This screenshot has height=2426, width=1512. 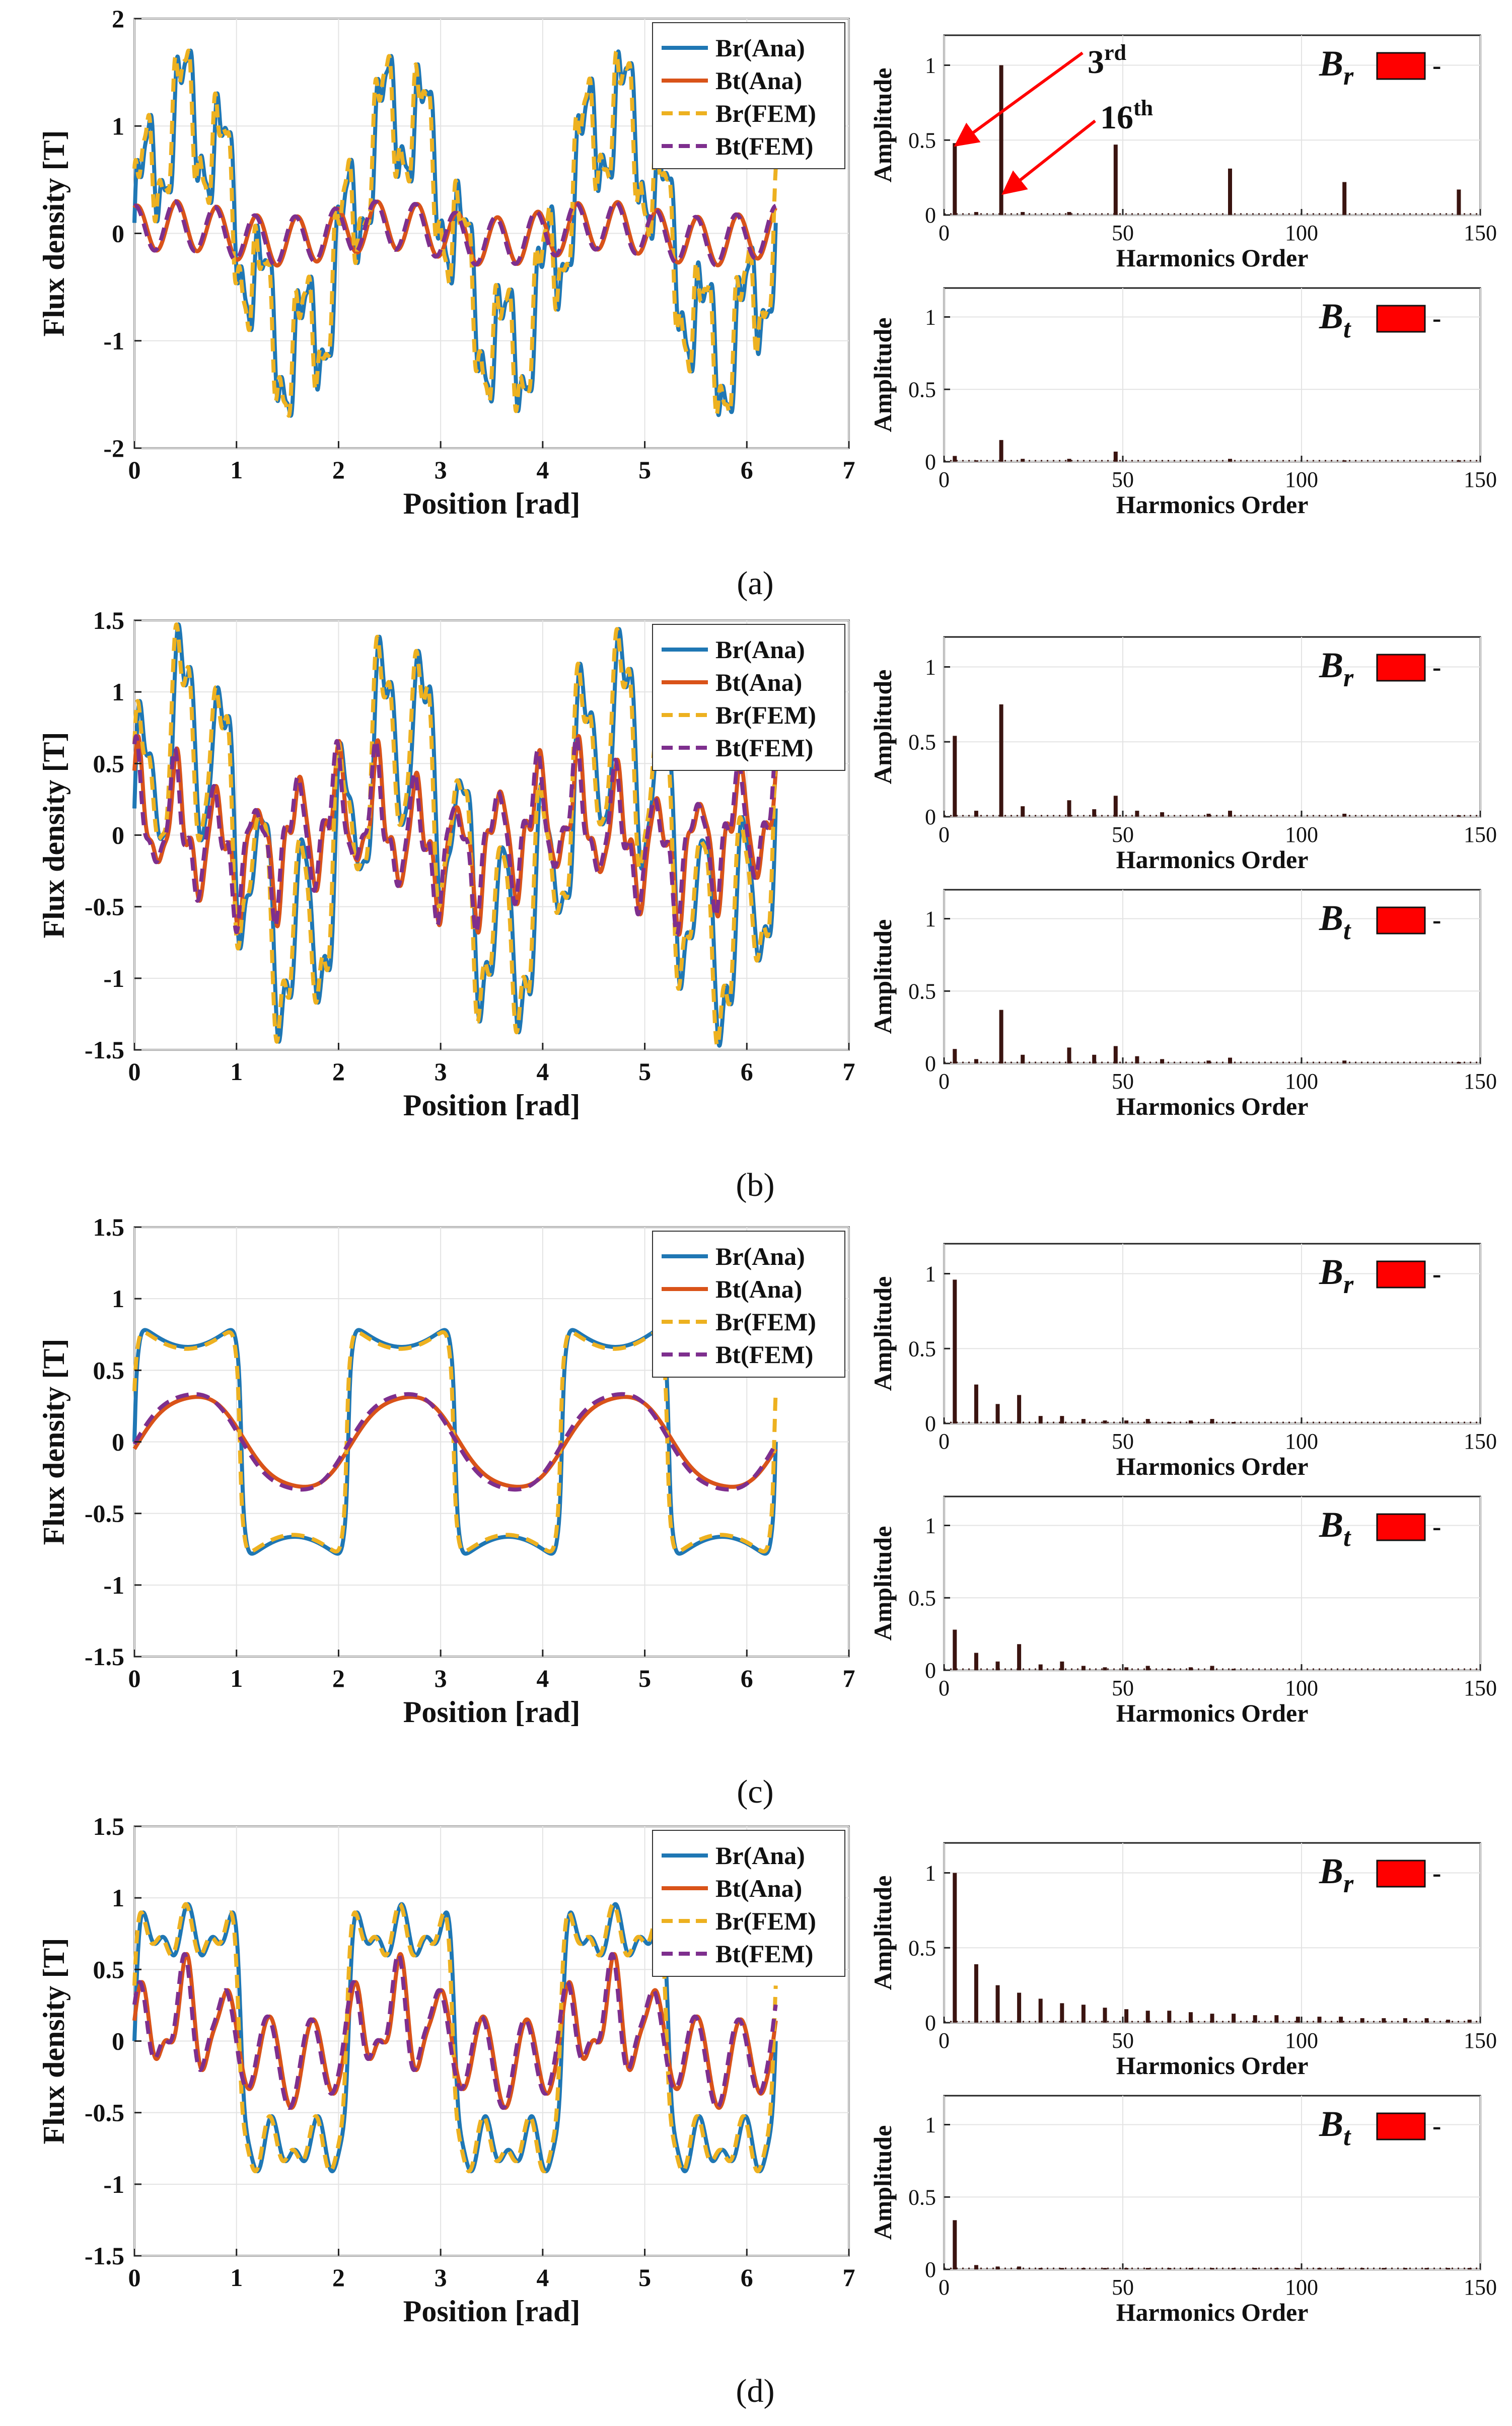 I want to click on y-tick-label: -1, so click(x=114, y=2184).